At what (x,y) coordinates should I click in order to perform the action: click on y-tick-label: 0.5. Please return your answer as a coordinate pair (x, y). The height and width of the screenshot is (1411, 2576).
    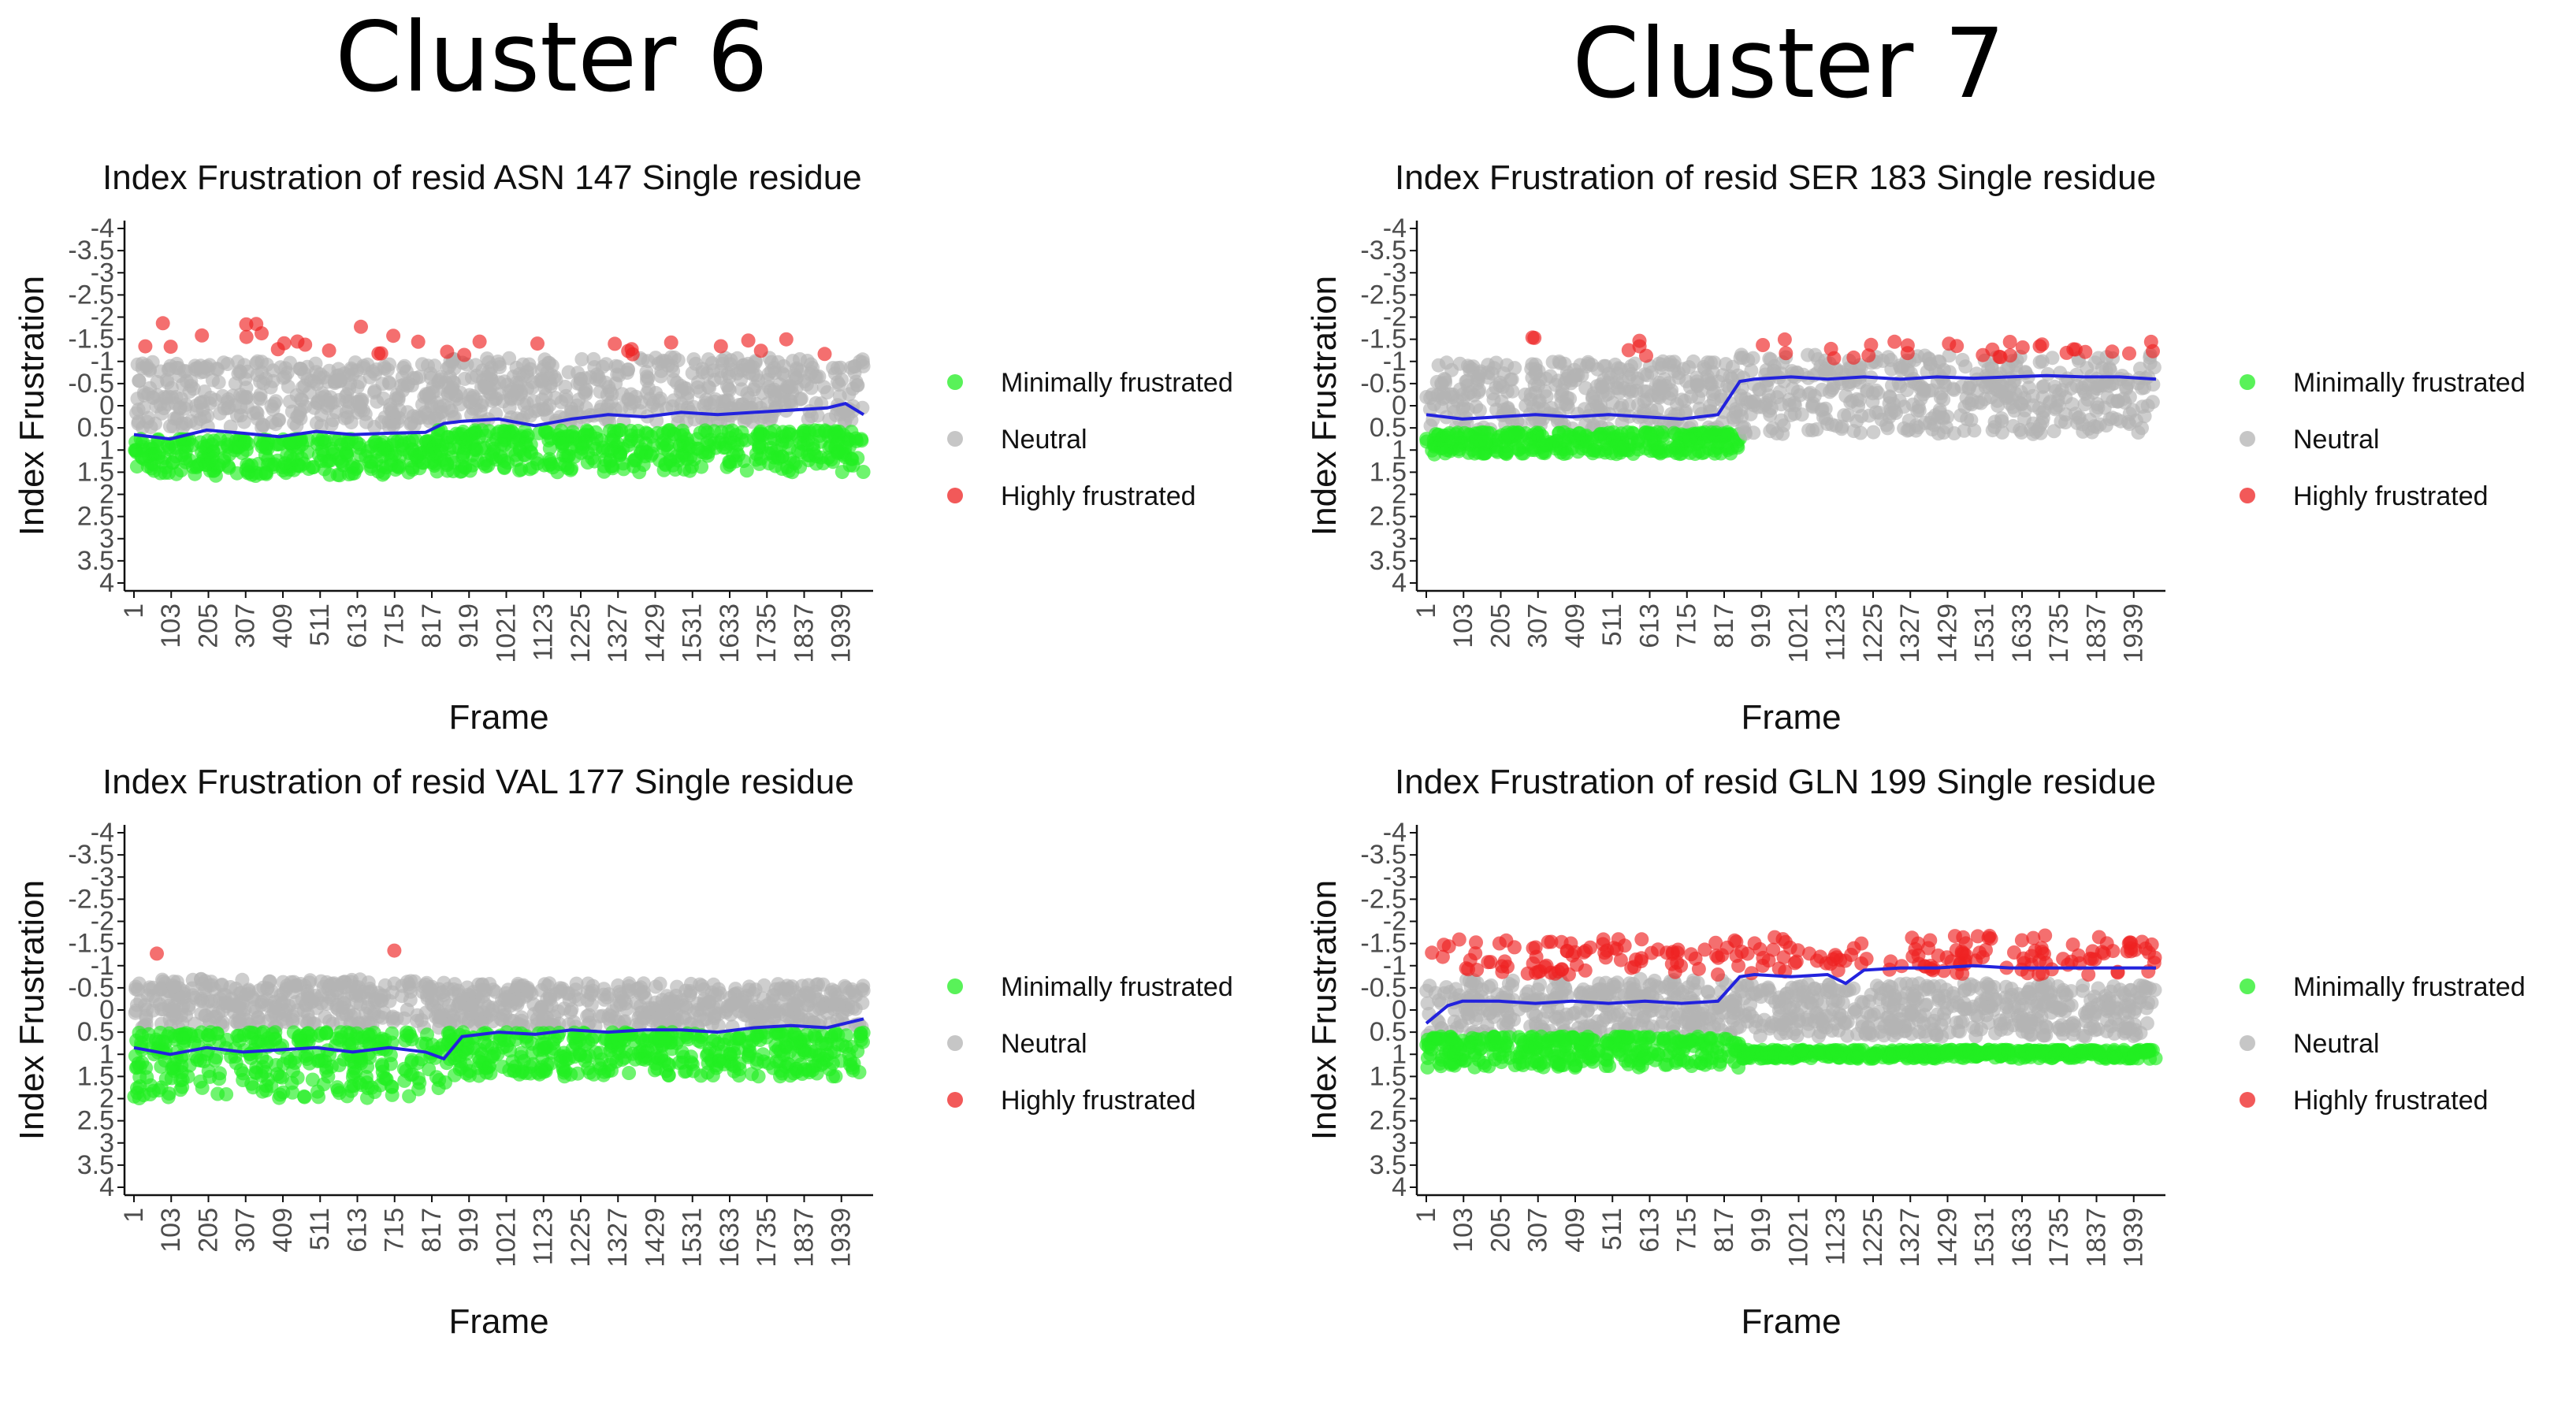
    Looking at the image, I should click on (1388, 428).